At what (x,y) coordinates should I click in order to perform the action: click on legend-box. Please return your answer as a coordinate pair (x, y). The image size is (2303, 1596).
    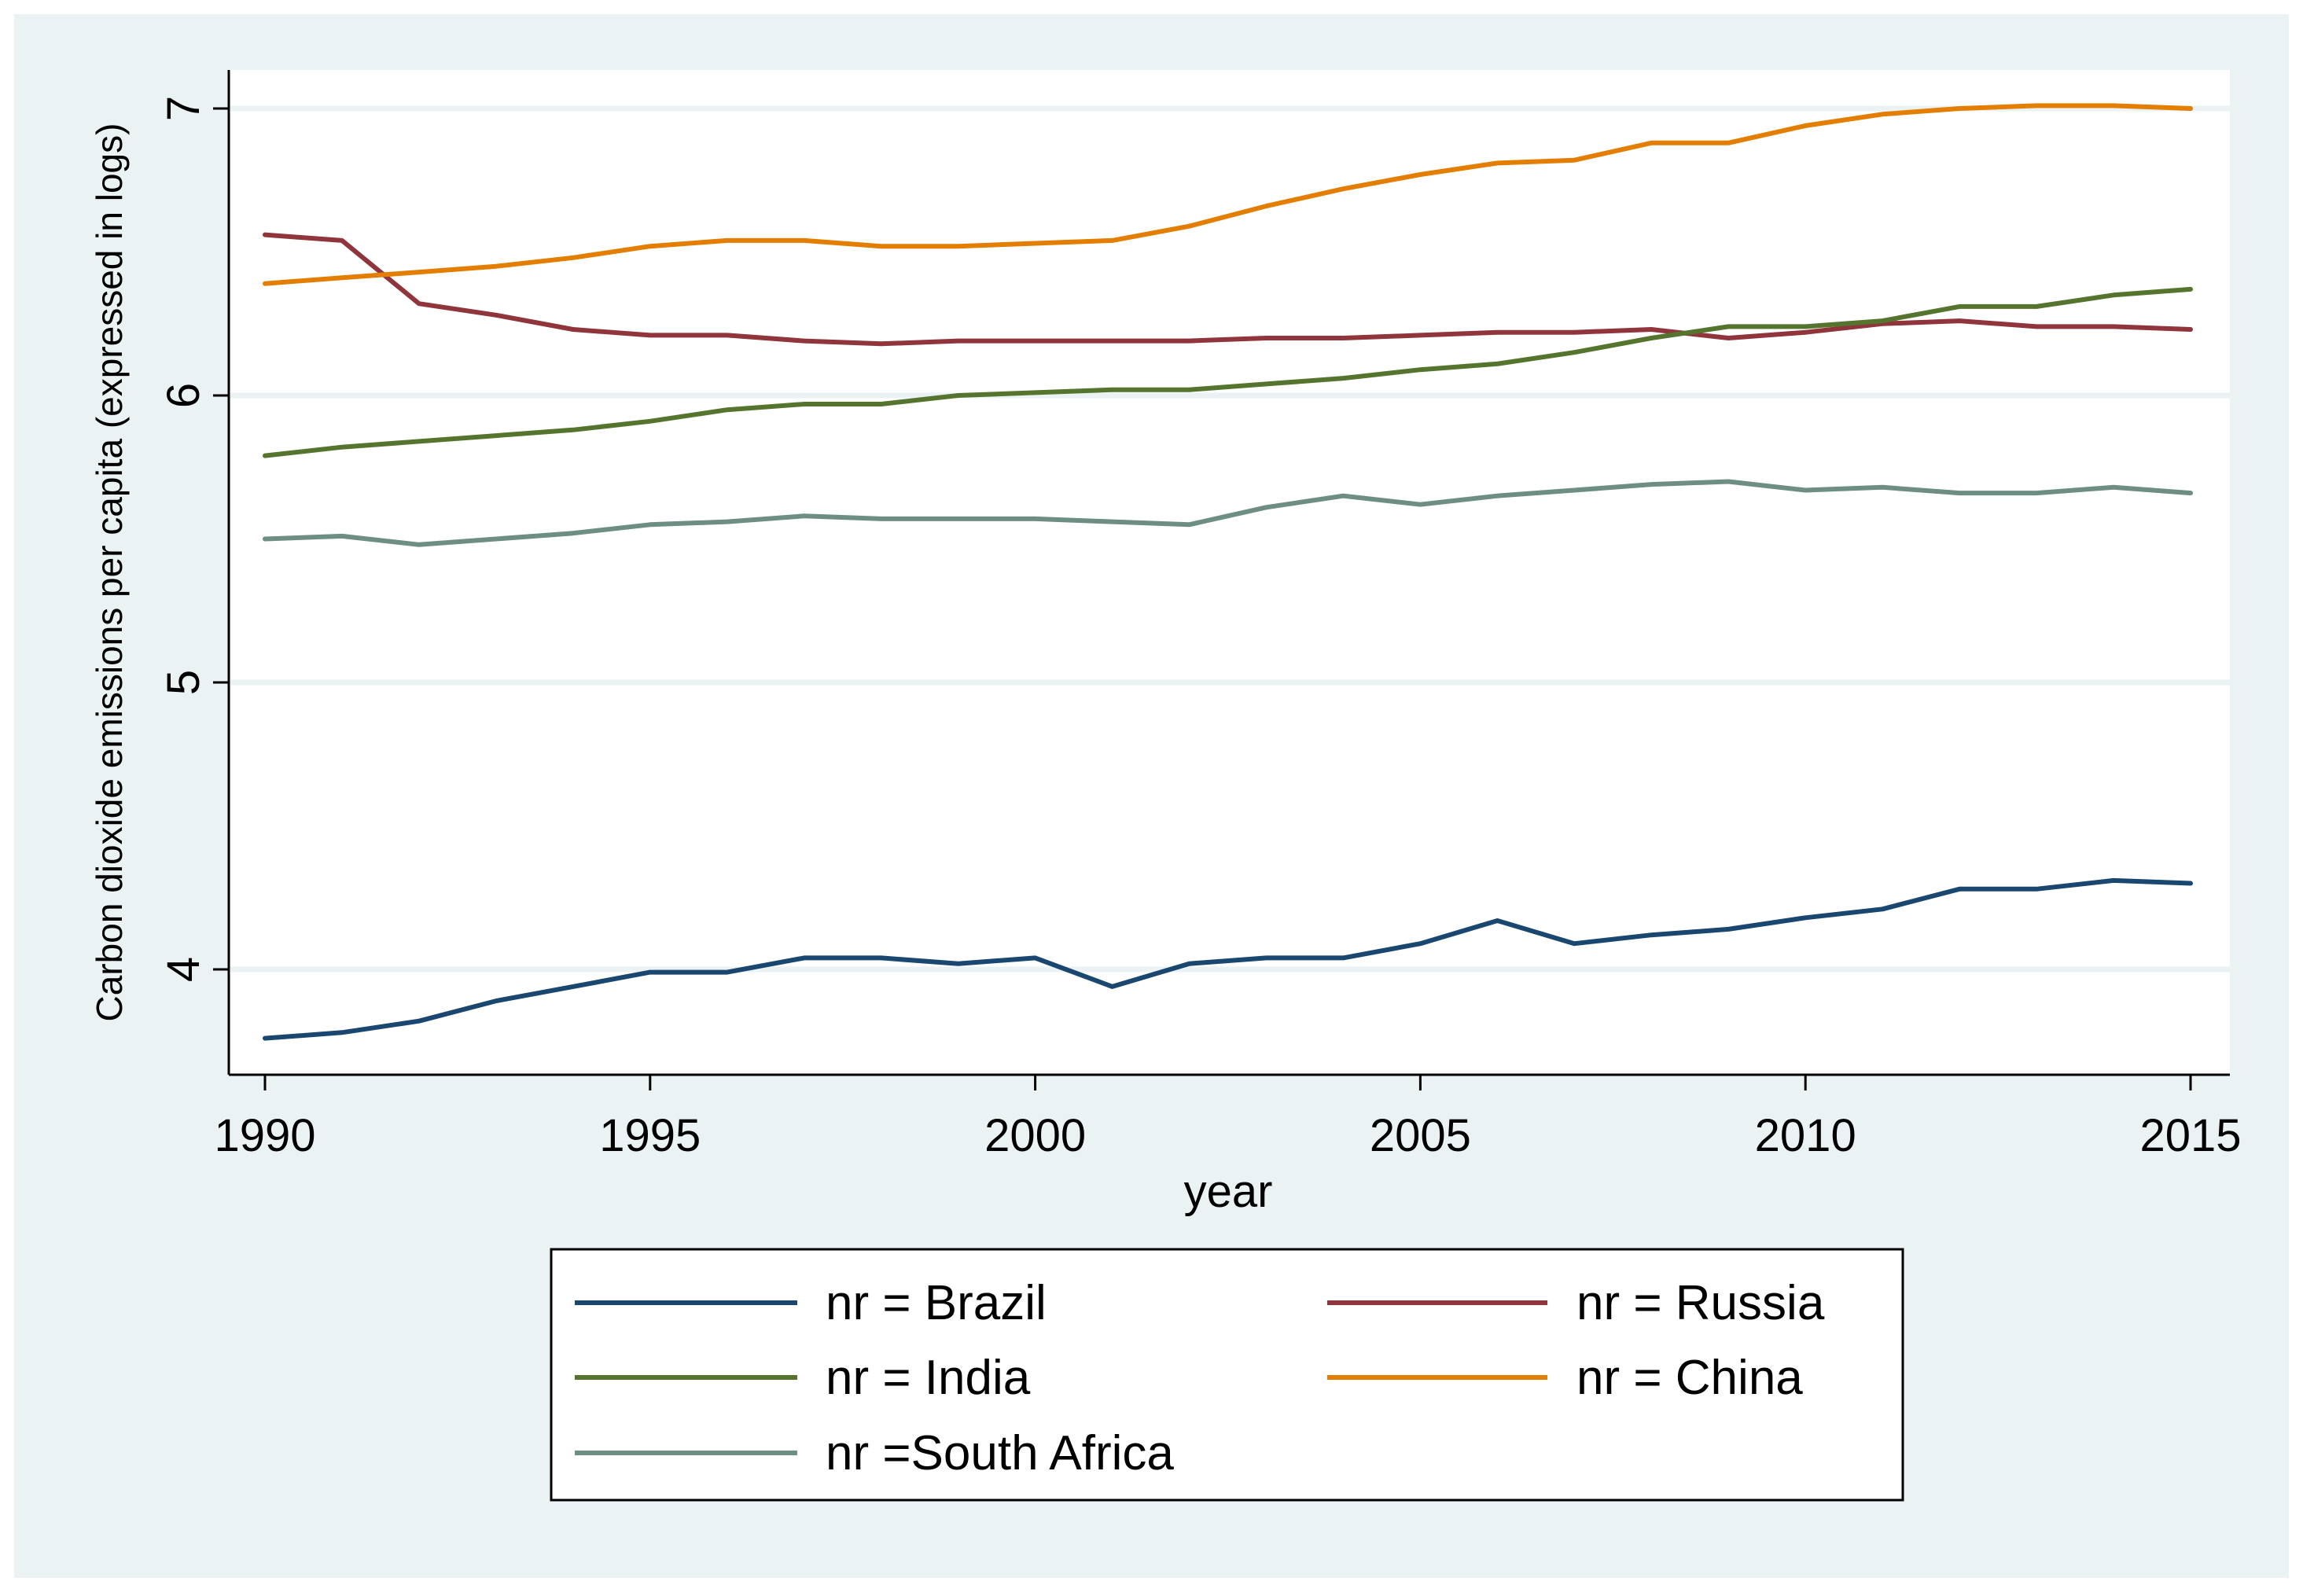
    Looking at the image, I should click on (1227, 1375).